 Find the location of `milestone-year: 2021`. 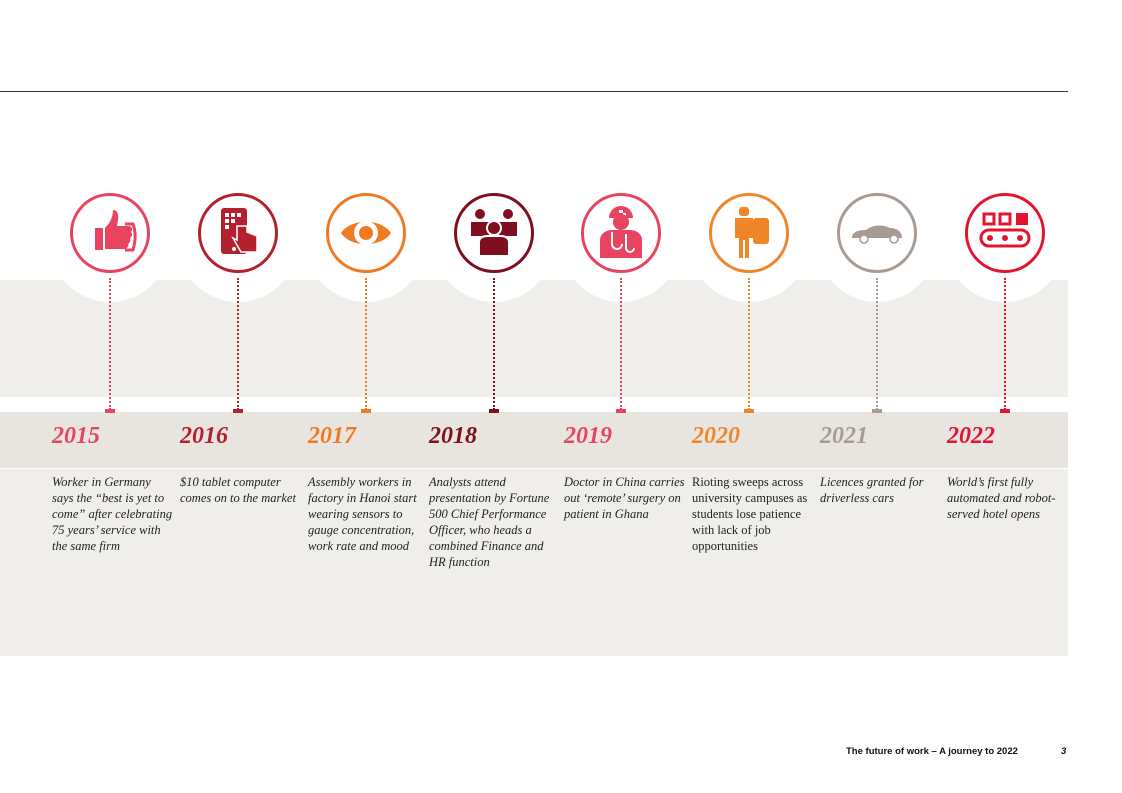

milestone-year: 2021 is located at coordinates (844, 436).